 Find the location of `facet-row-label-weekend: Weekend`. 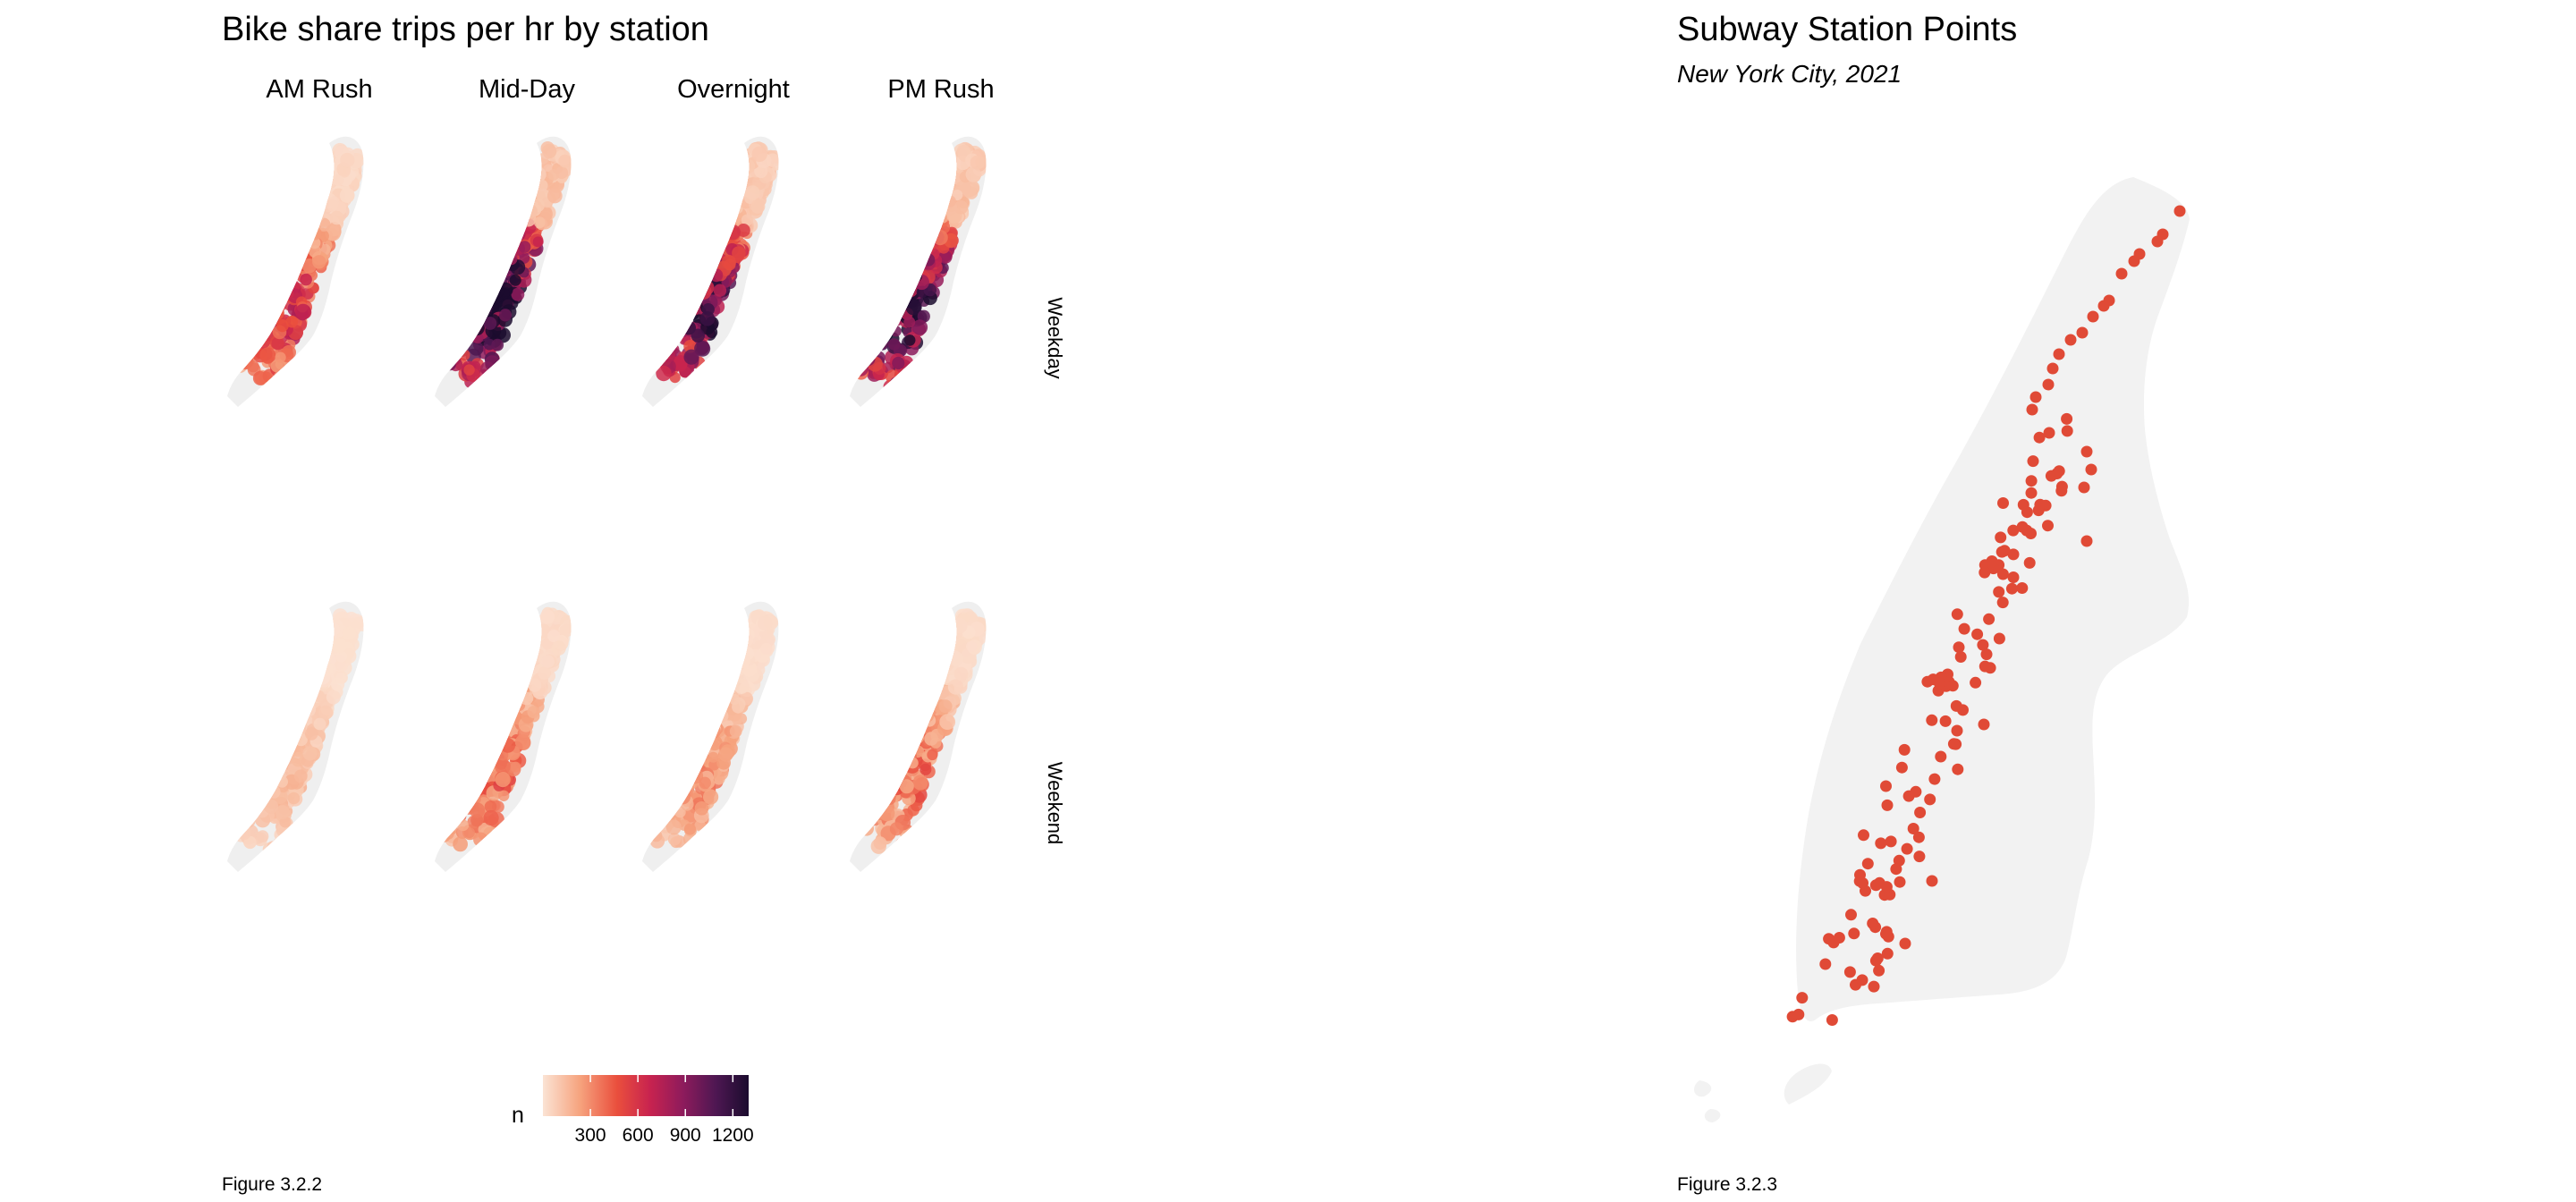

facet-row-label-weekend: Weekend is located at coordinates (1055, 803).